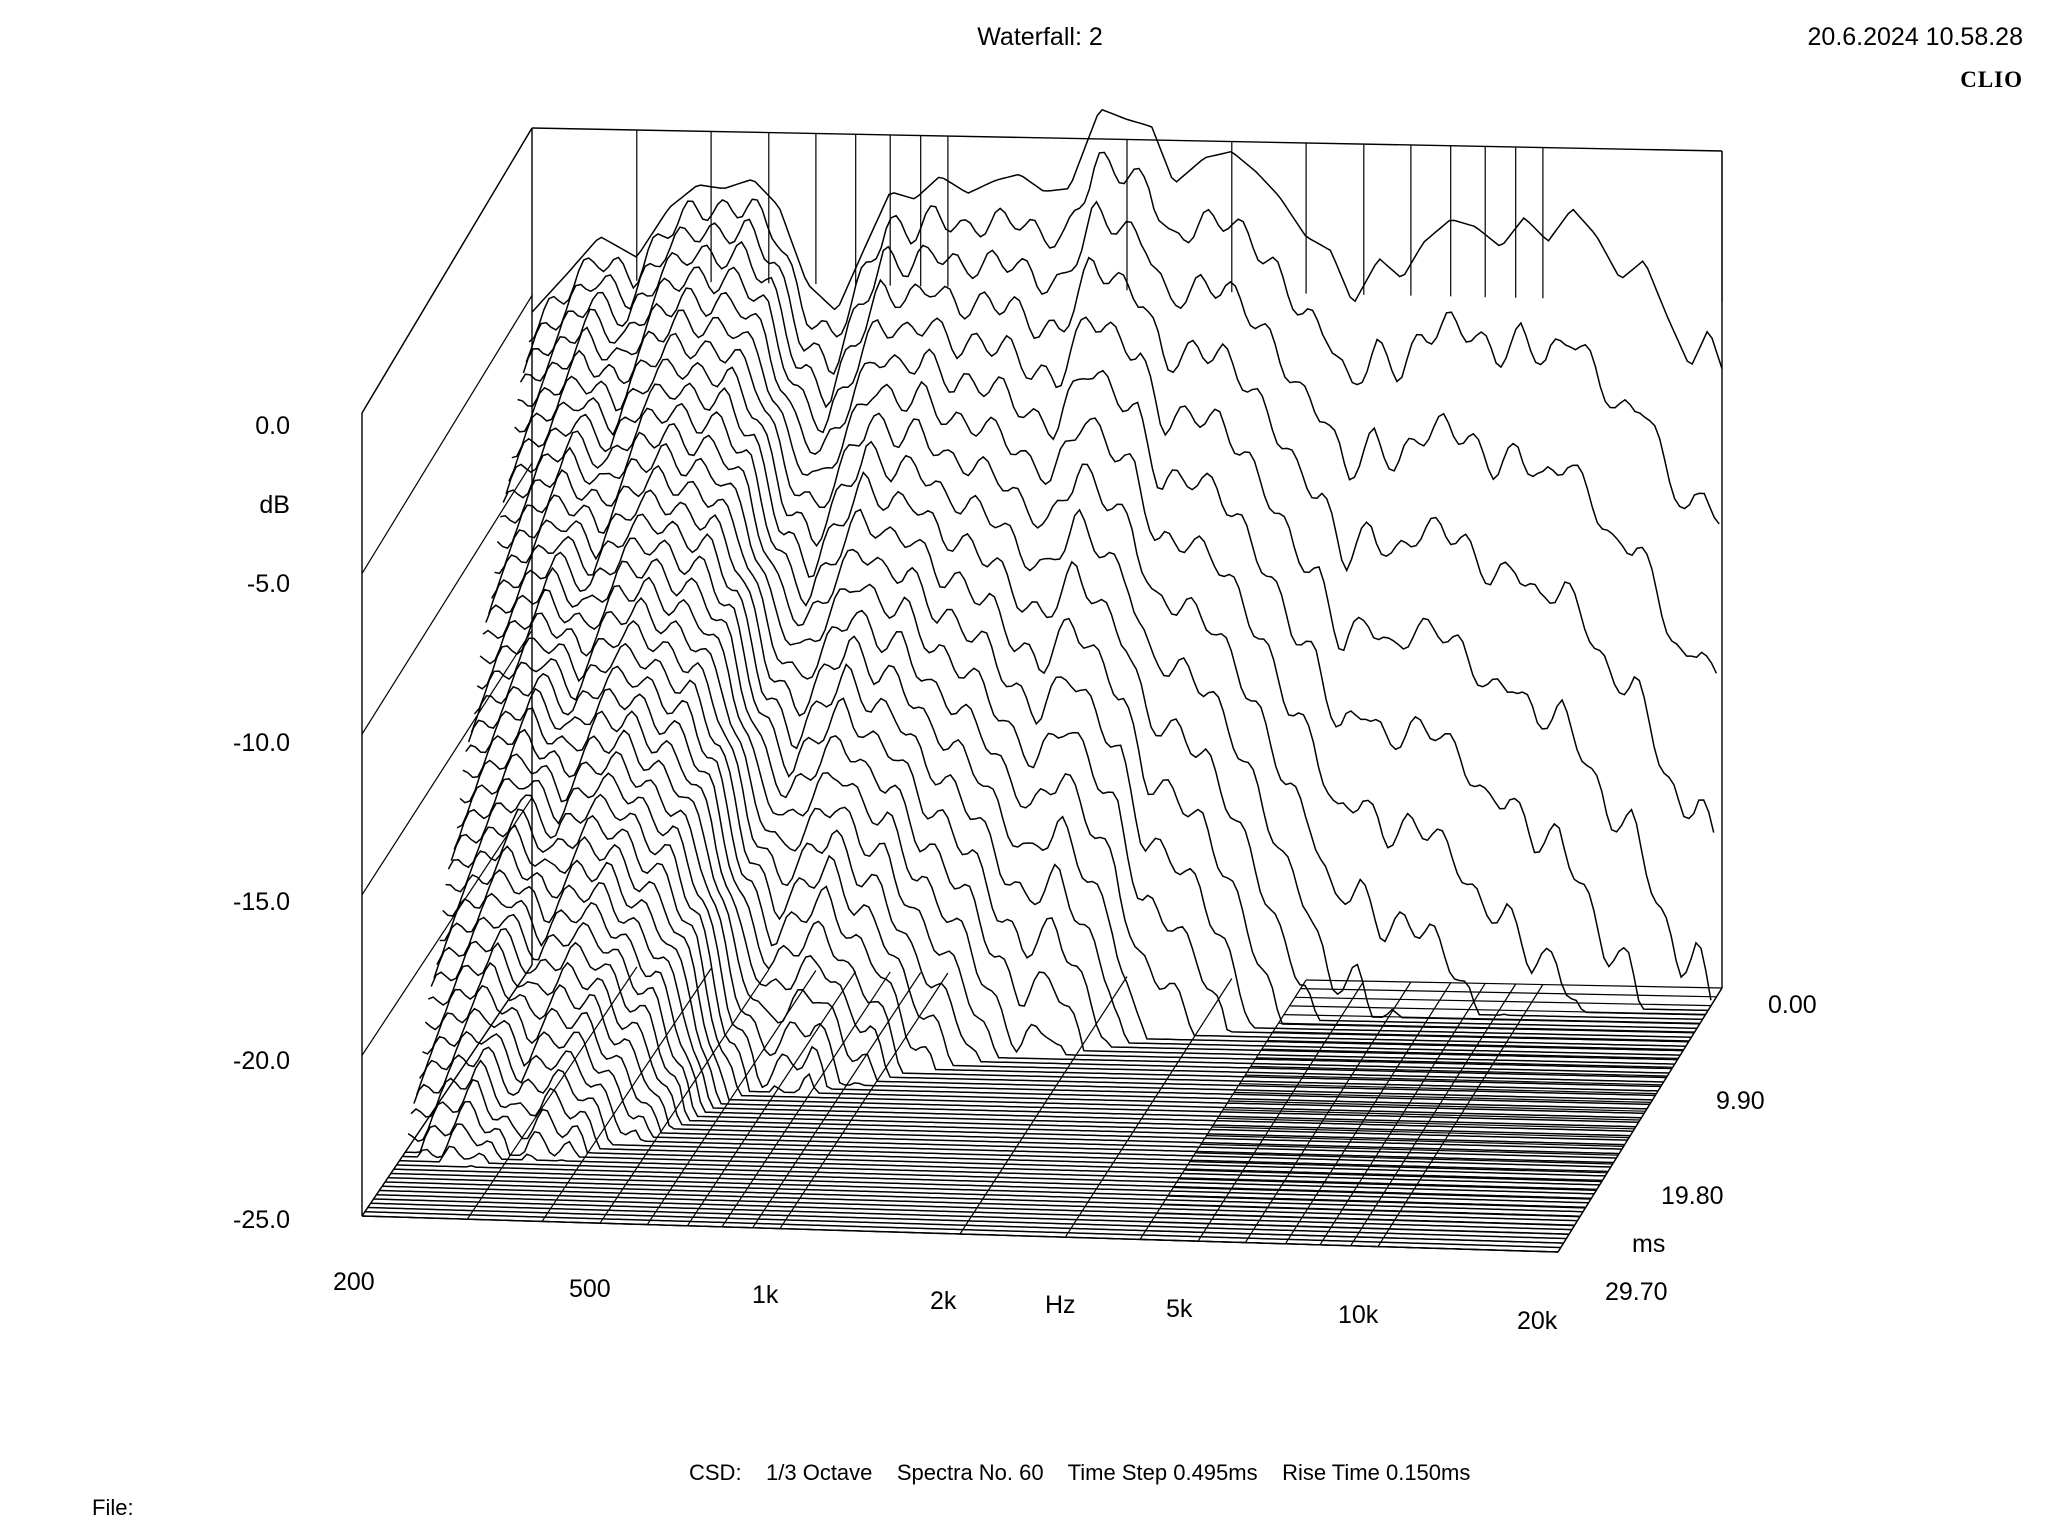 This screenshot has width=2048, height=1536. Describe the element at coordinates (970, 1472) in the screenshot. I see `spectra-count: Spectra No. 60` at that location.